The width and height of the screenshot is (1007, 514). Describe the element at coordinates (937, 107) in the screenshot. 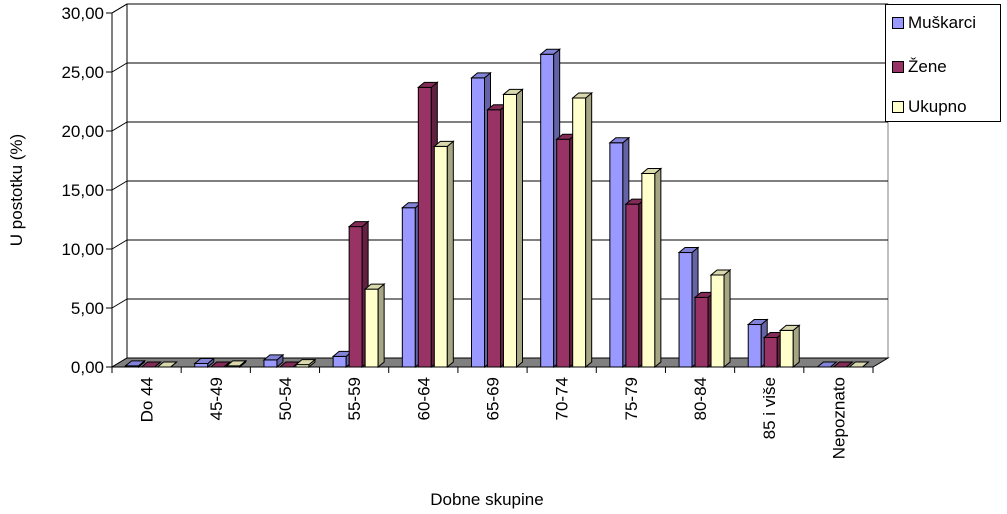

I see `legend-label: Ukupno` at that location.